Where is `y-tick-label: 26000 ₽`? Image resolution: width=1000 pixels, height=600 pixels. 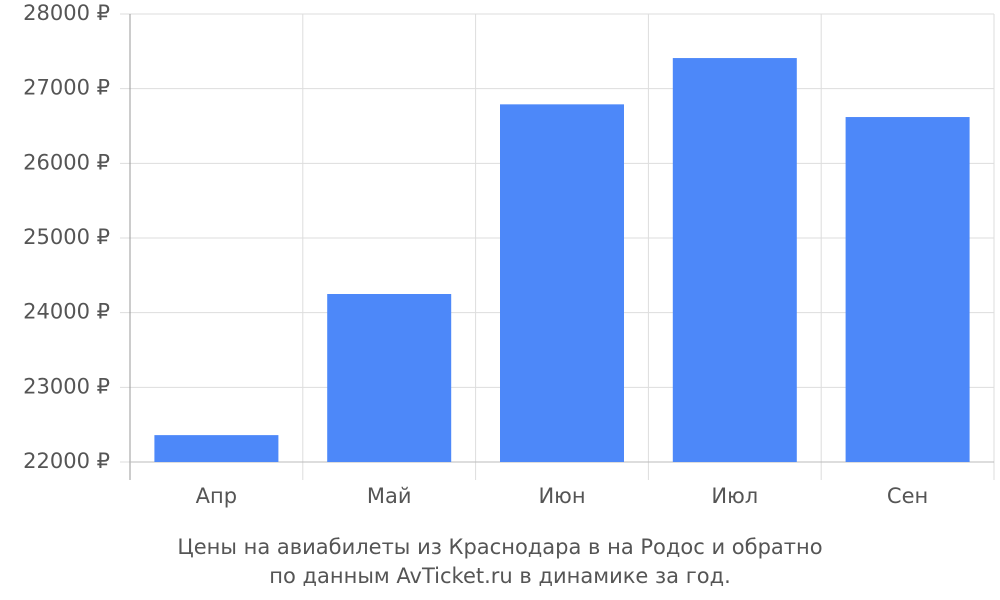
y-tick-label: 26000 ₽ is located at coordinates (66, 162).